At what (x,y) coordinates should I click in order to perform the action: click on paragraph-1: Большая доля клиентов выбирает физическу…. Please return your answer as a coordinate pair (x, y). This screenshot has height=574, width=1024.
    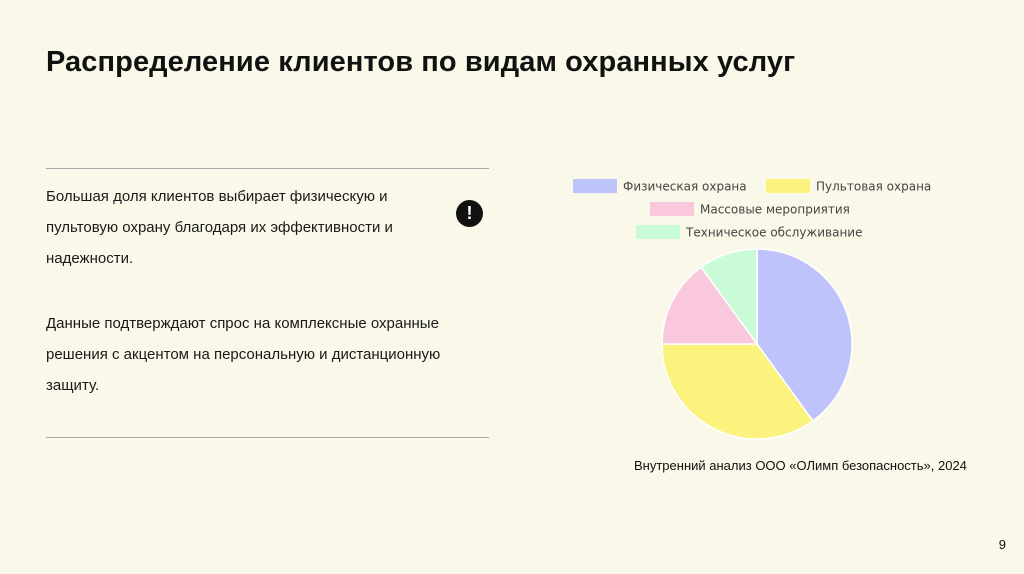
    Looking at the image, I should click on (219, 227).